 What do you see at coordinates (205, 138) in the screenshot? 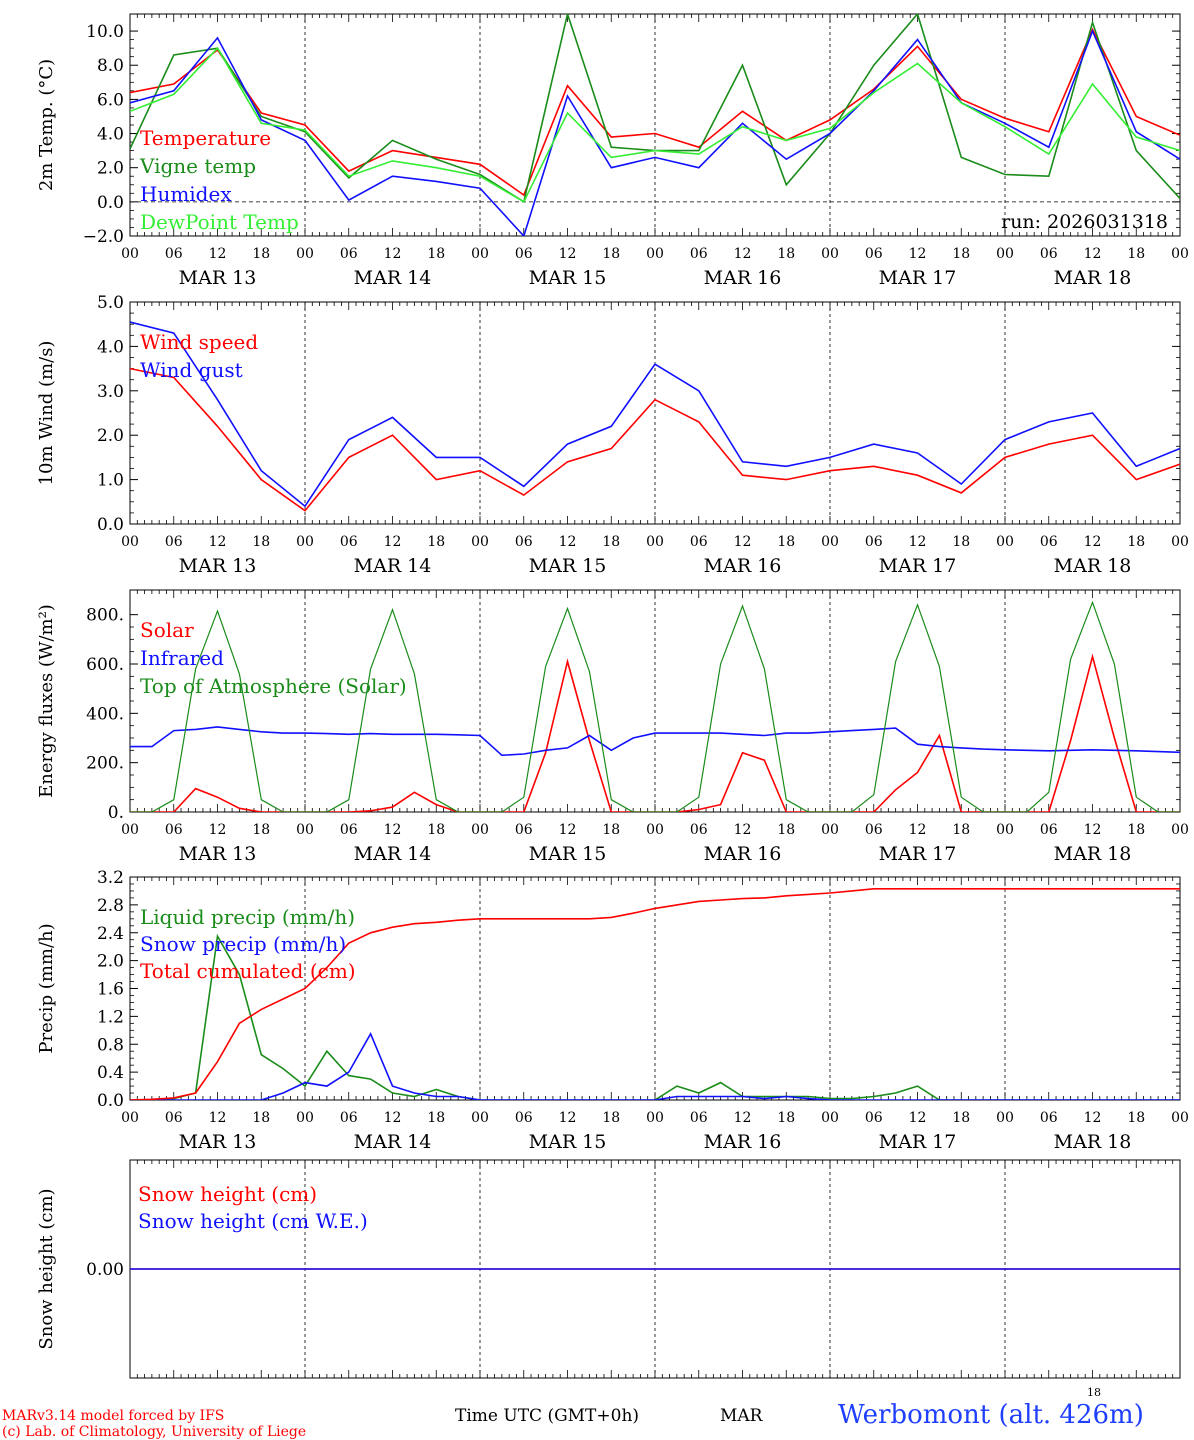
I see `legend-entry: Temperature` at bounding box center [205, 138].